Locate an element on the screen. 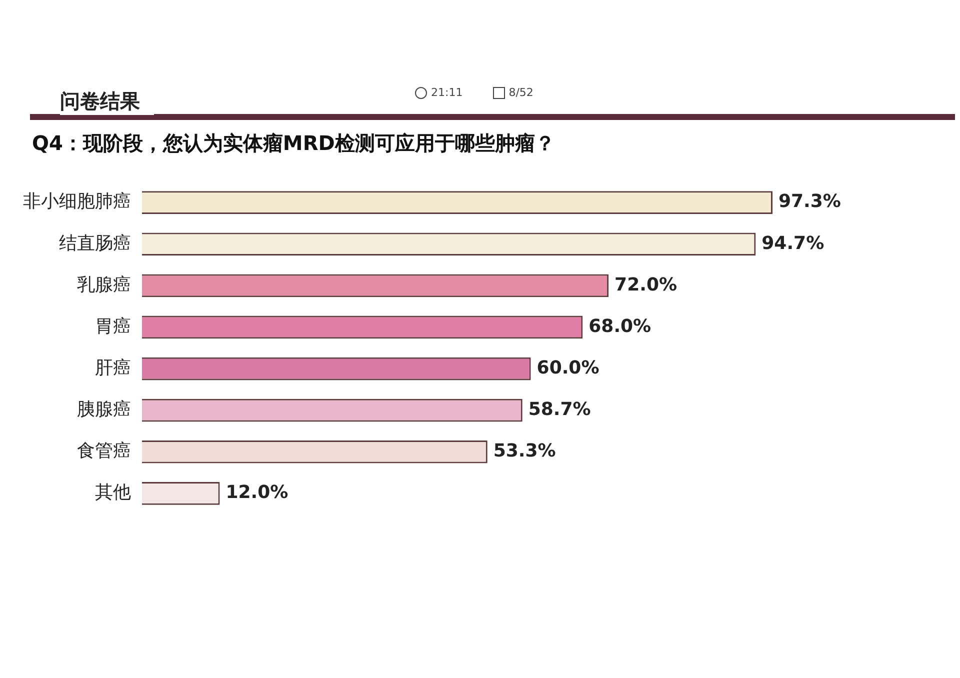 The image size is (960, 678). data-label: 58.7% is located at coordinates (559, 409).